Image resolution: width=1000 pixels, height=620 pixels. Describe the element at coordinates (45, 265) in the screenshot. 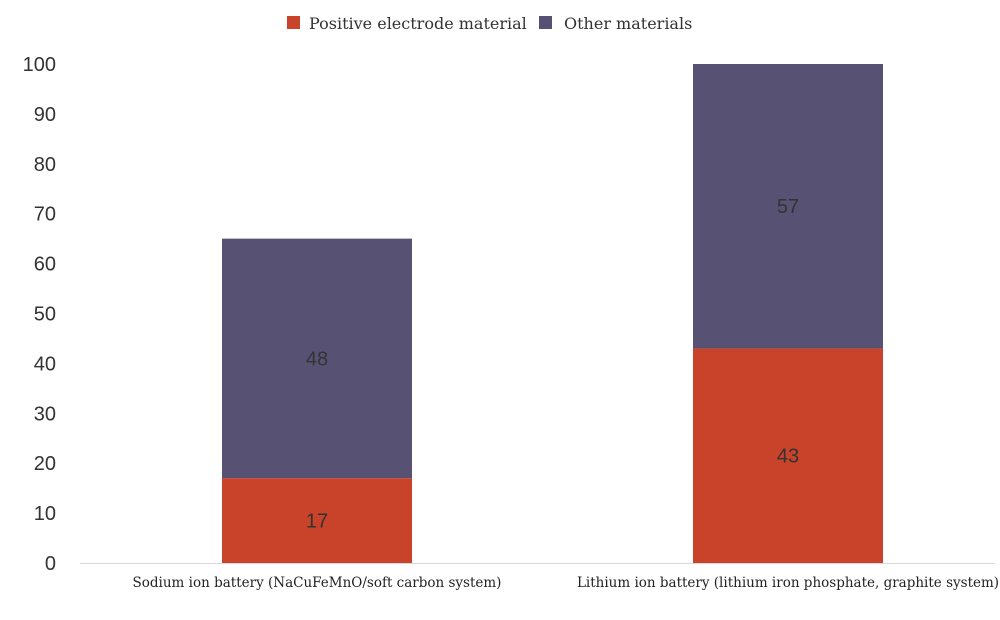

I see `y-tick-label: 60` at that location.